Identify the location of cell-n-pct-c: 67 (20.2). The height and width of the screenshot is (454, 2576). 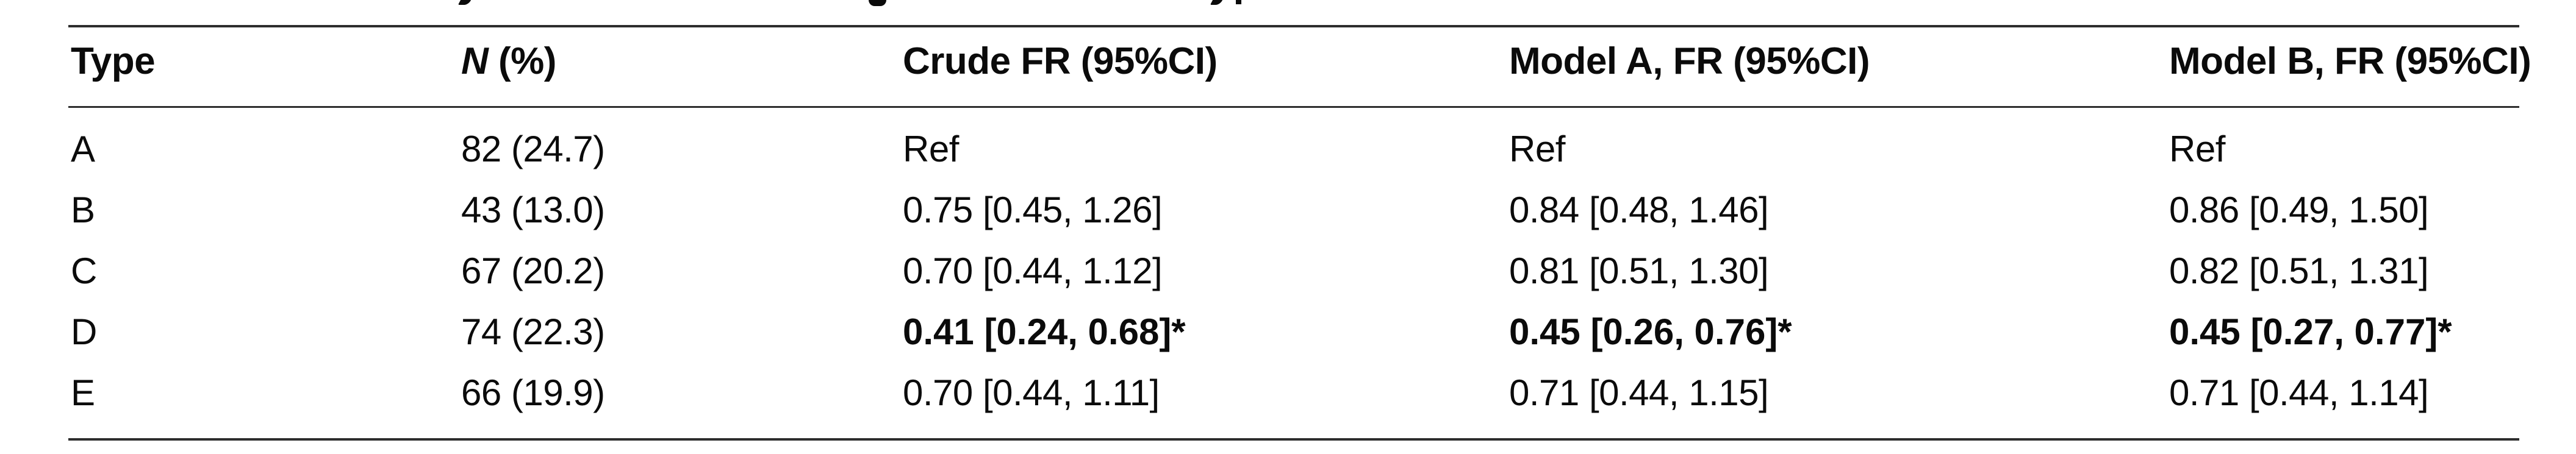
(533, 270).